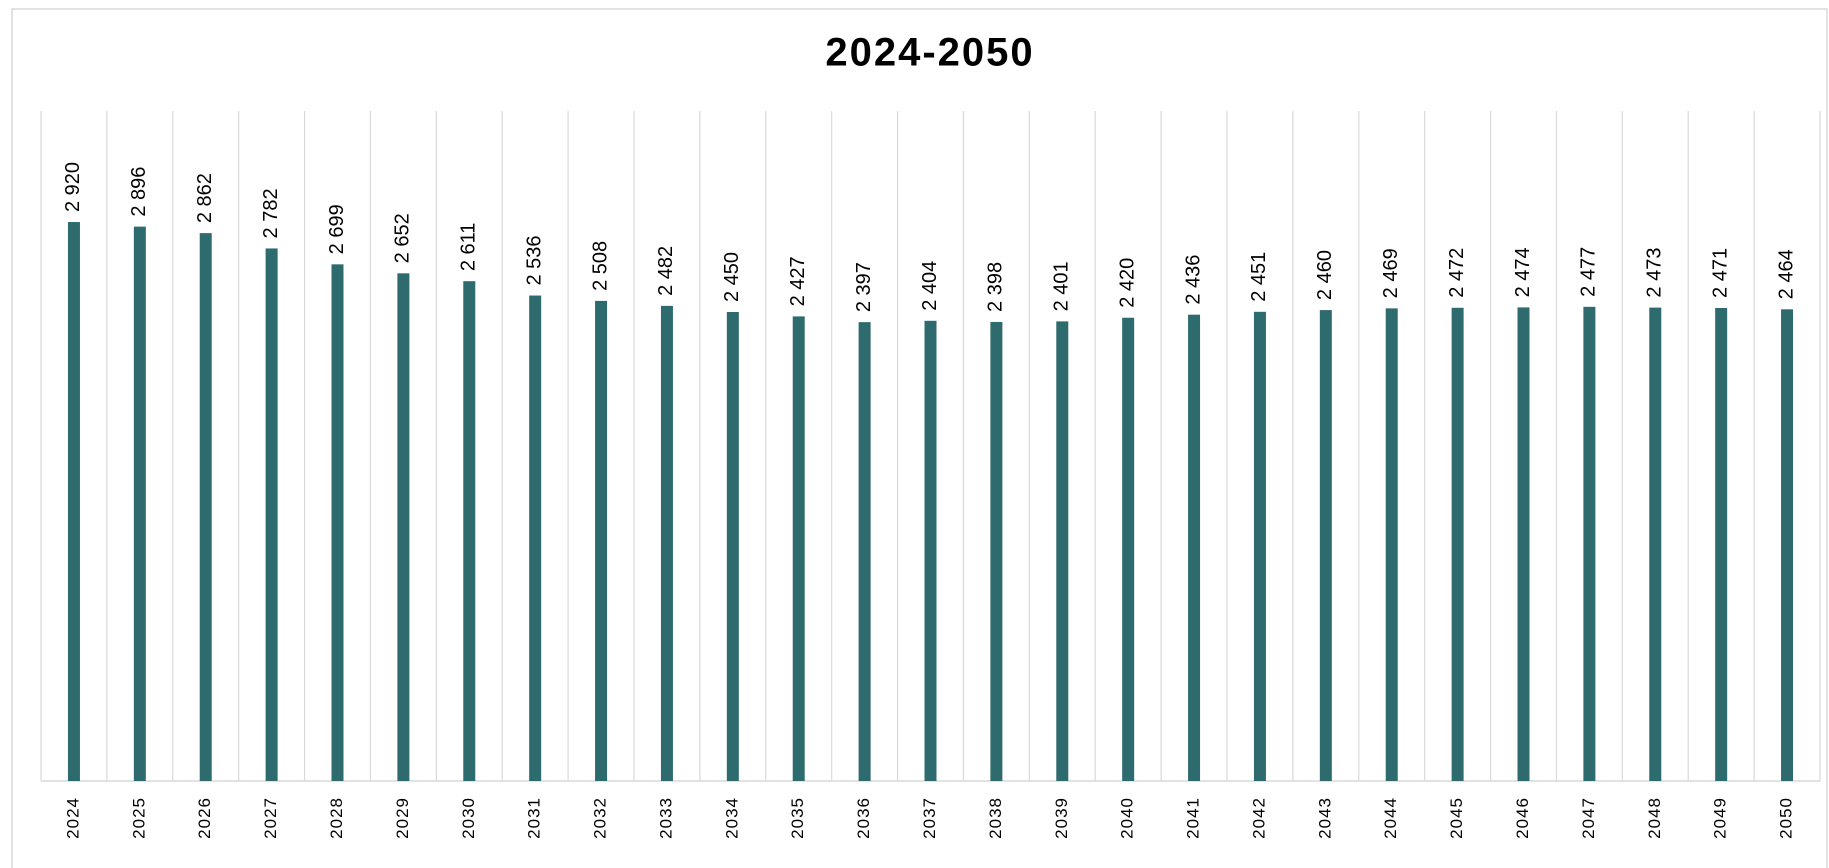 The height and width of the screenshot is (868, 1829). Describe the element at coordinates (1391, 273) in the screenshot. I see `value-label: 2 469` at that location.